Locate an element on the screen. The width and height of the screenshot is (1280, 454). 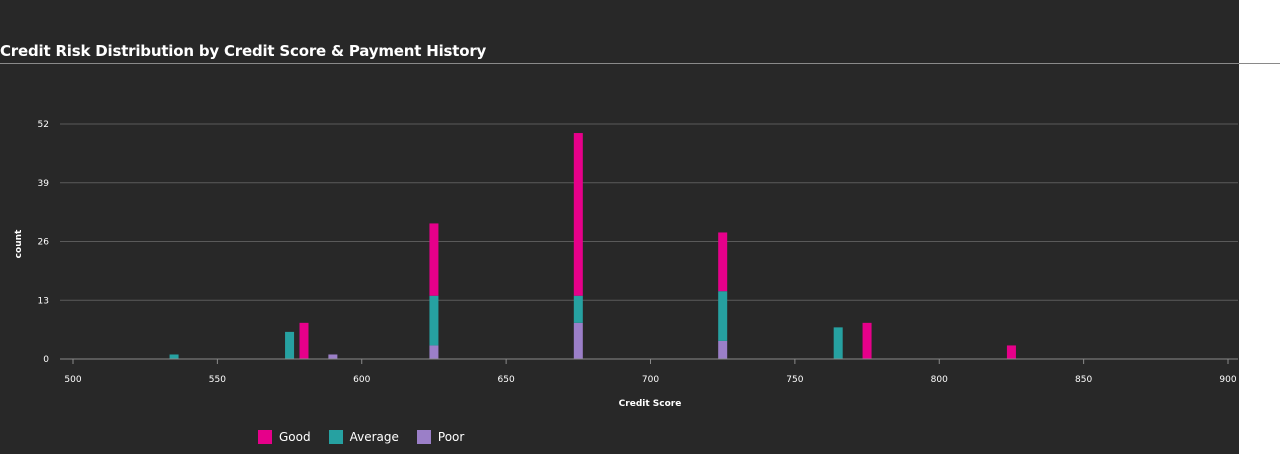
legend-label-average: Average is located at coordinates (374, 437).